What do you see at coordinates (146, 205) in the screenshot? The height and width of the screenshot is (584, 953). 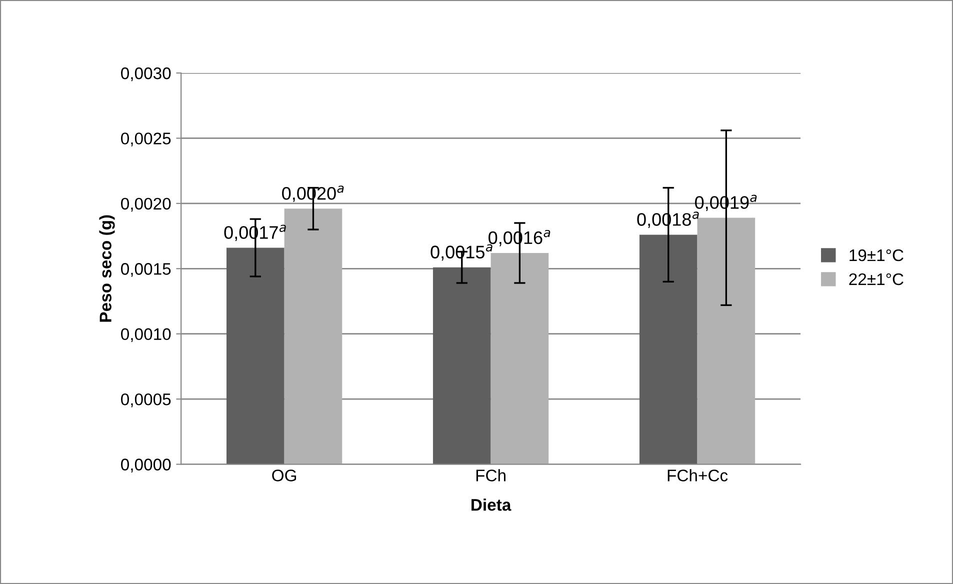 I see `y-tick-label: 0,0020` at bounding box center [146, 205].